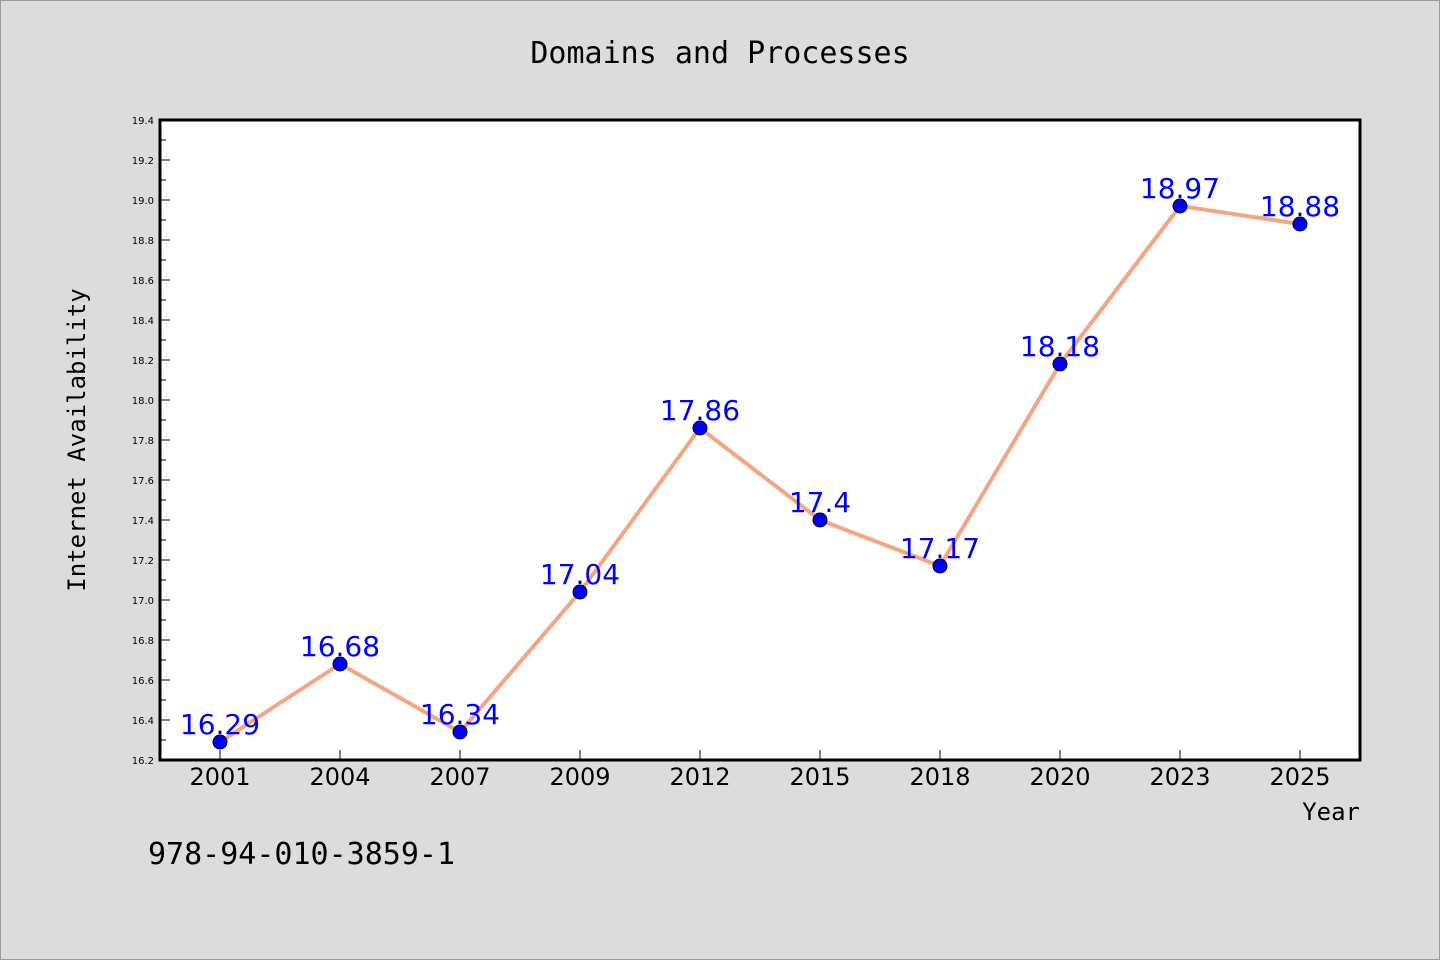 The width and height of the screenshot is (1440, 960). What do you see at coordinates (219, 777) in the screenshot?
I see `x-tick-label: 2001` at bounding box center [219, 777].